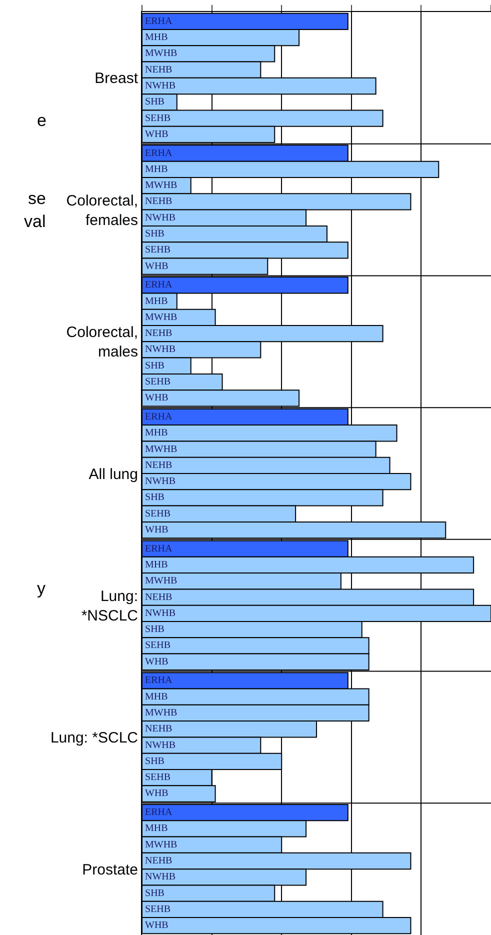 This screenshot has height=935, width=491. What do you see at coordinates (110, 869) in the screenshot?
I see `y-tick-label: Prostate` at bounding box center [110, 869].